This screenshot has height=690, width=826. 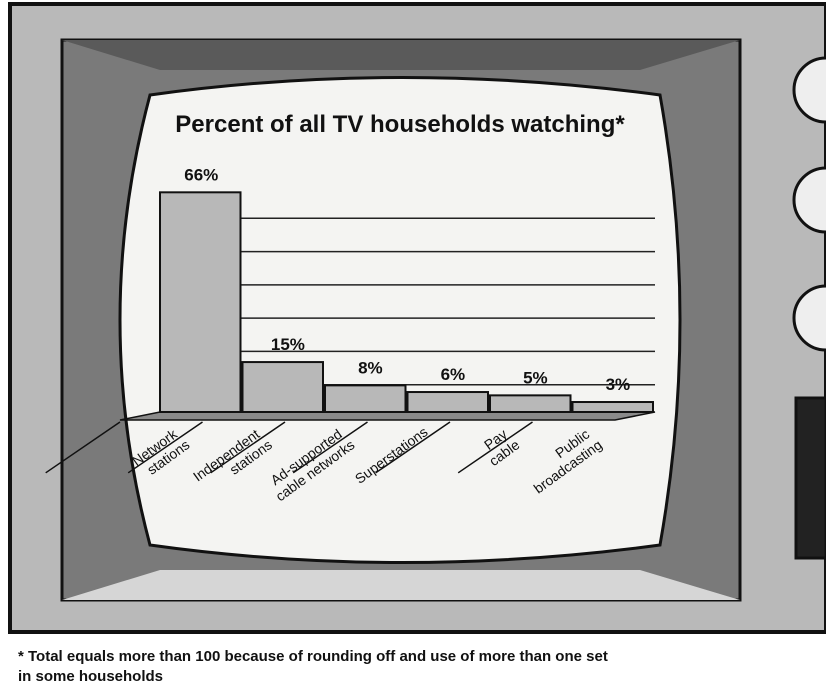 What do you see at coordinates (370, 367) in the screenshot?
I see `value-label: 8%` at bounding box center [370, 367].